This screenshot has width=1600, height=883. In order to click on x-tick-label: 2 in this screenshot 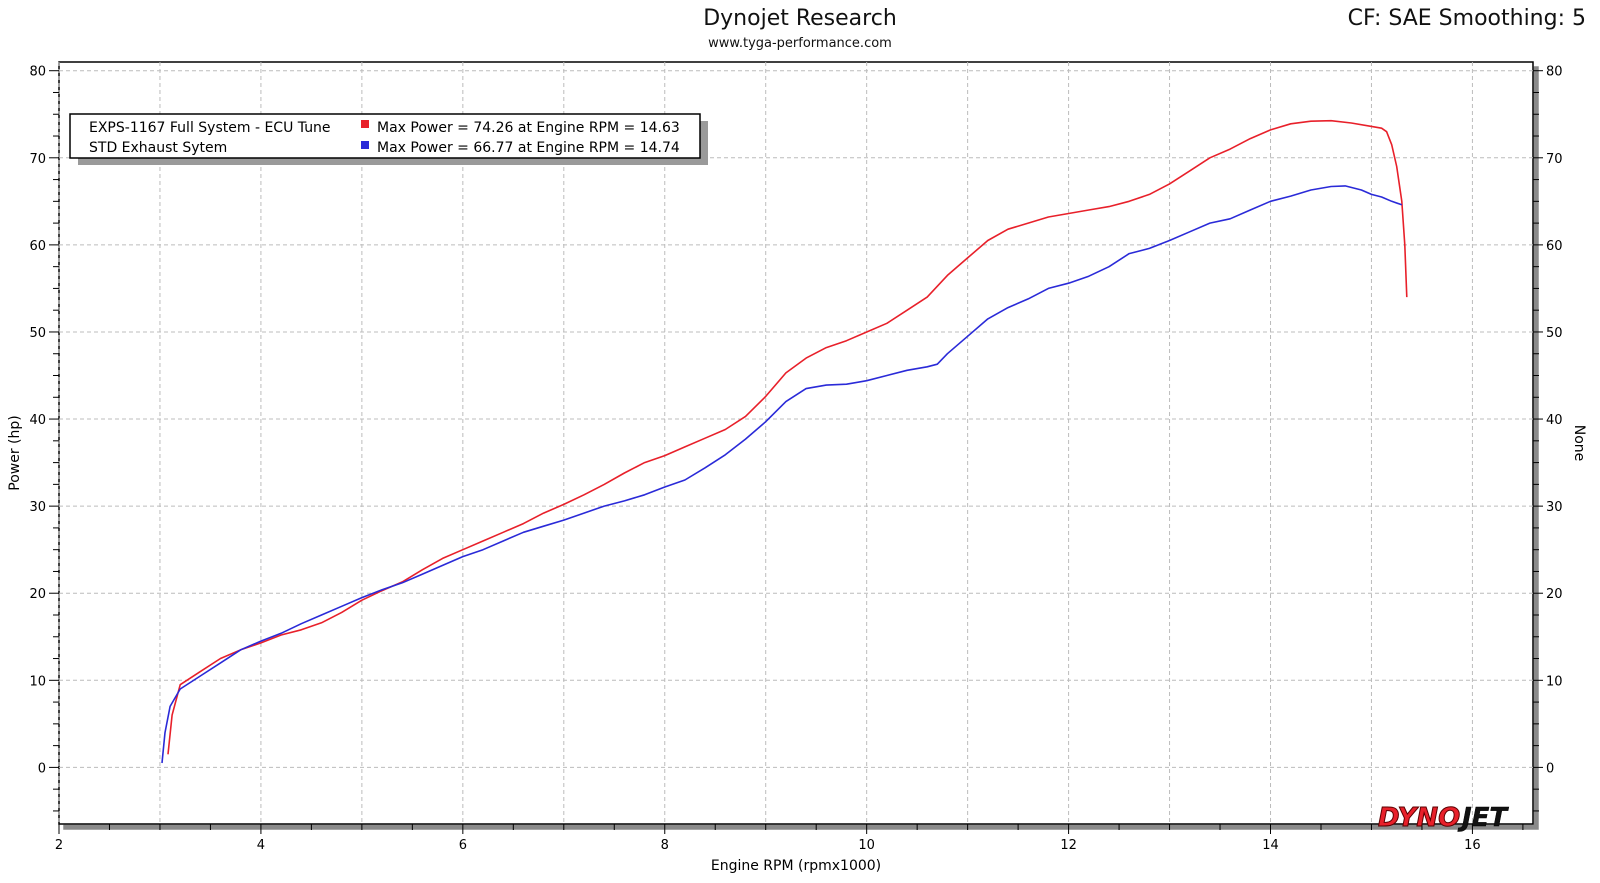, I will do `click(59, 845)`.